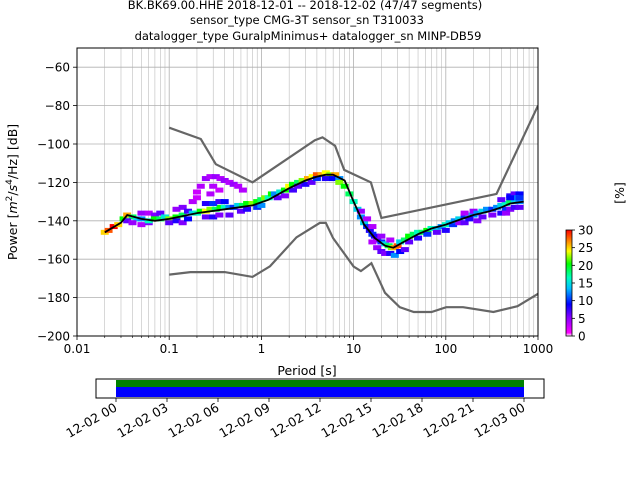 This screenshot has height=480, width=640. I want to click on colorbar-tick-label: 20, so click(585, 266).